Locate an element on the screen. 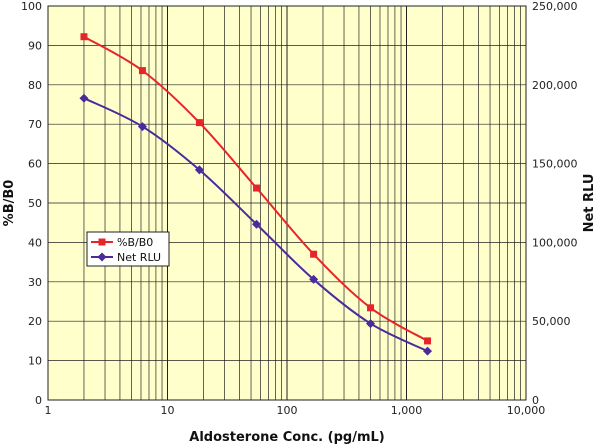 The height and width of the screenshot is (446, 599). x-tick-label: 1 is located at coordinates (48, 410).